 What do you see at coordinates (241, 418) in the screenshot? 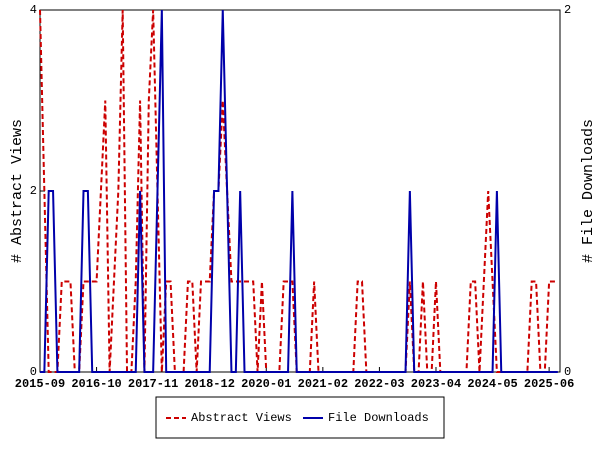
I see `legend-label: Abstract Views` at bounding box center [241, 418].